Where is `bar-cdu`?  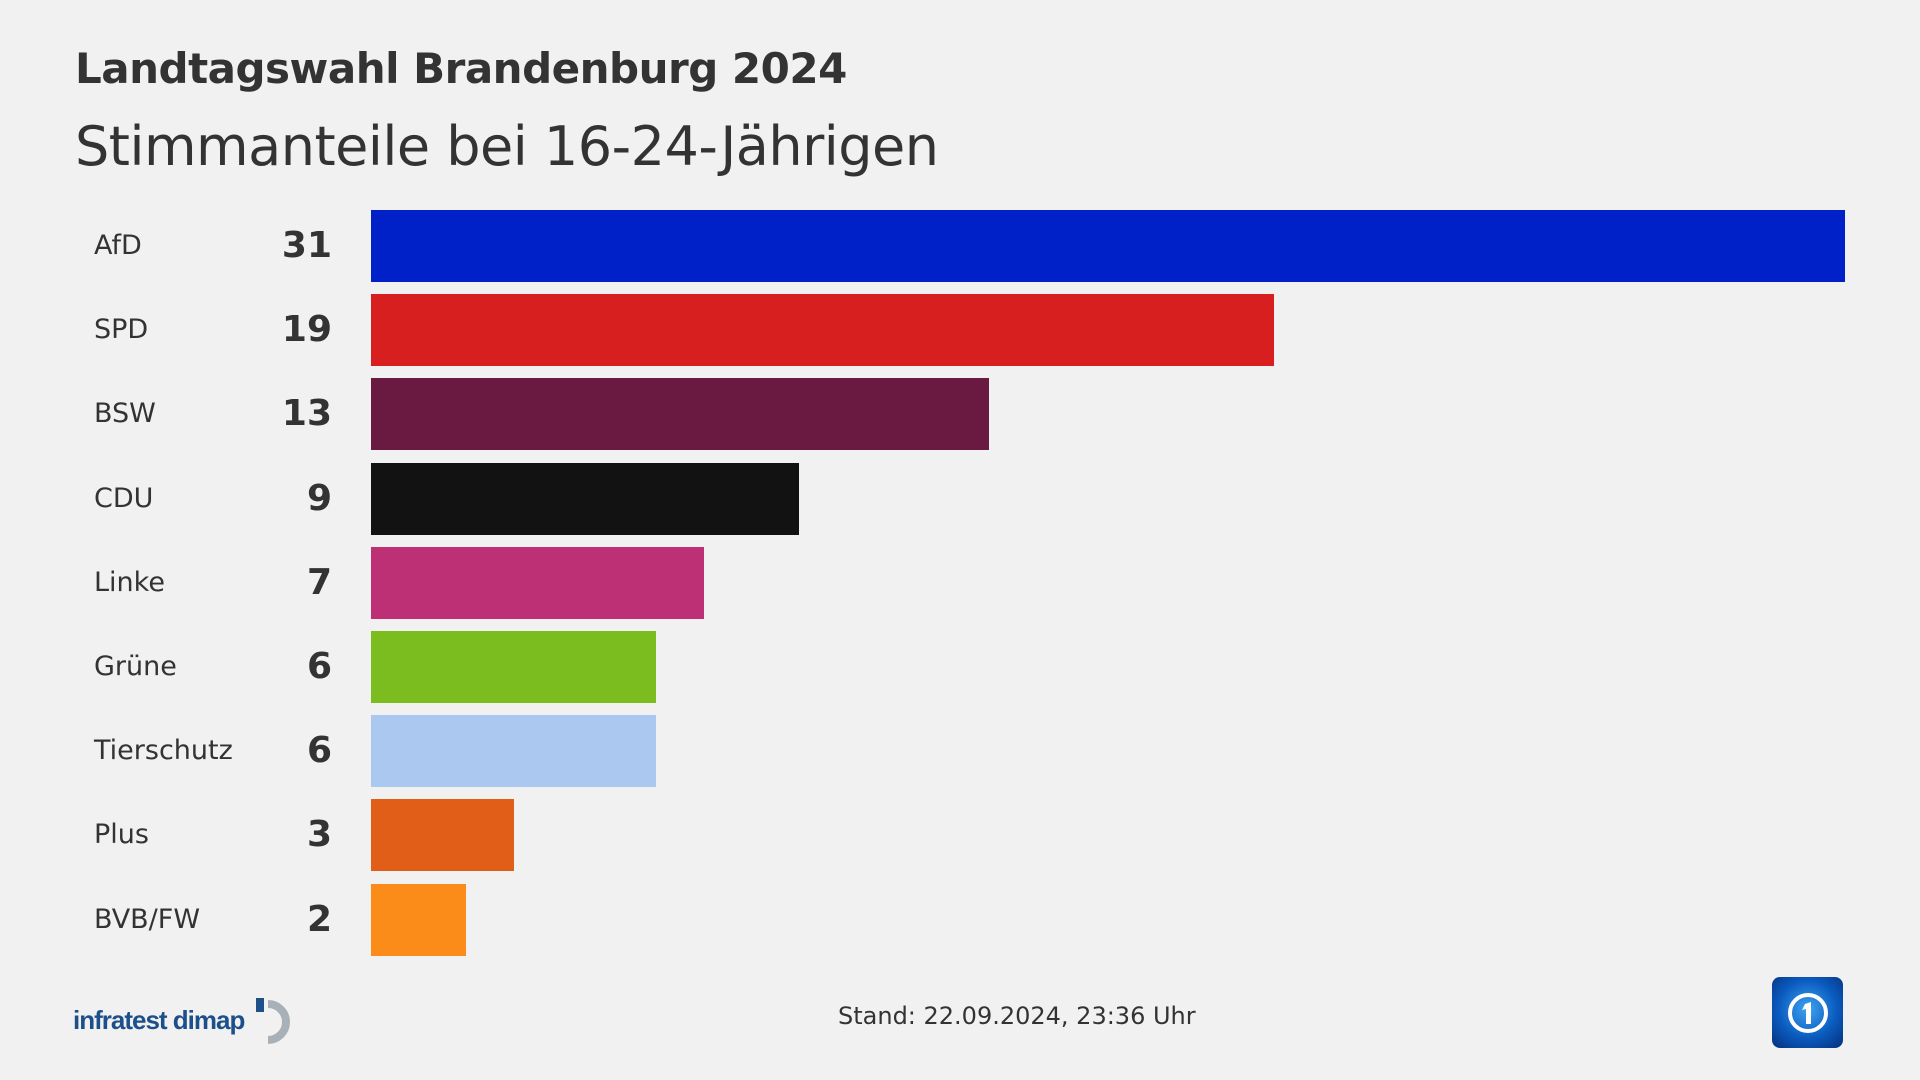 bar-cdu is located at coordinates (585, 498).